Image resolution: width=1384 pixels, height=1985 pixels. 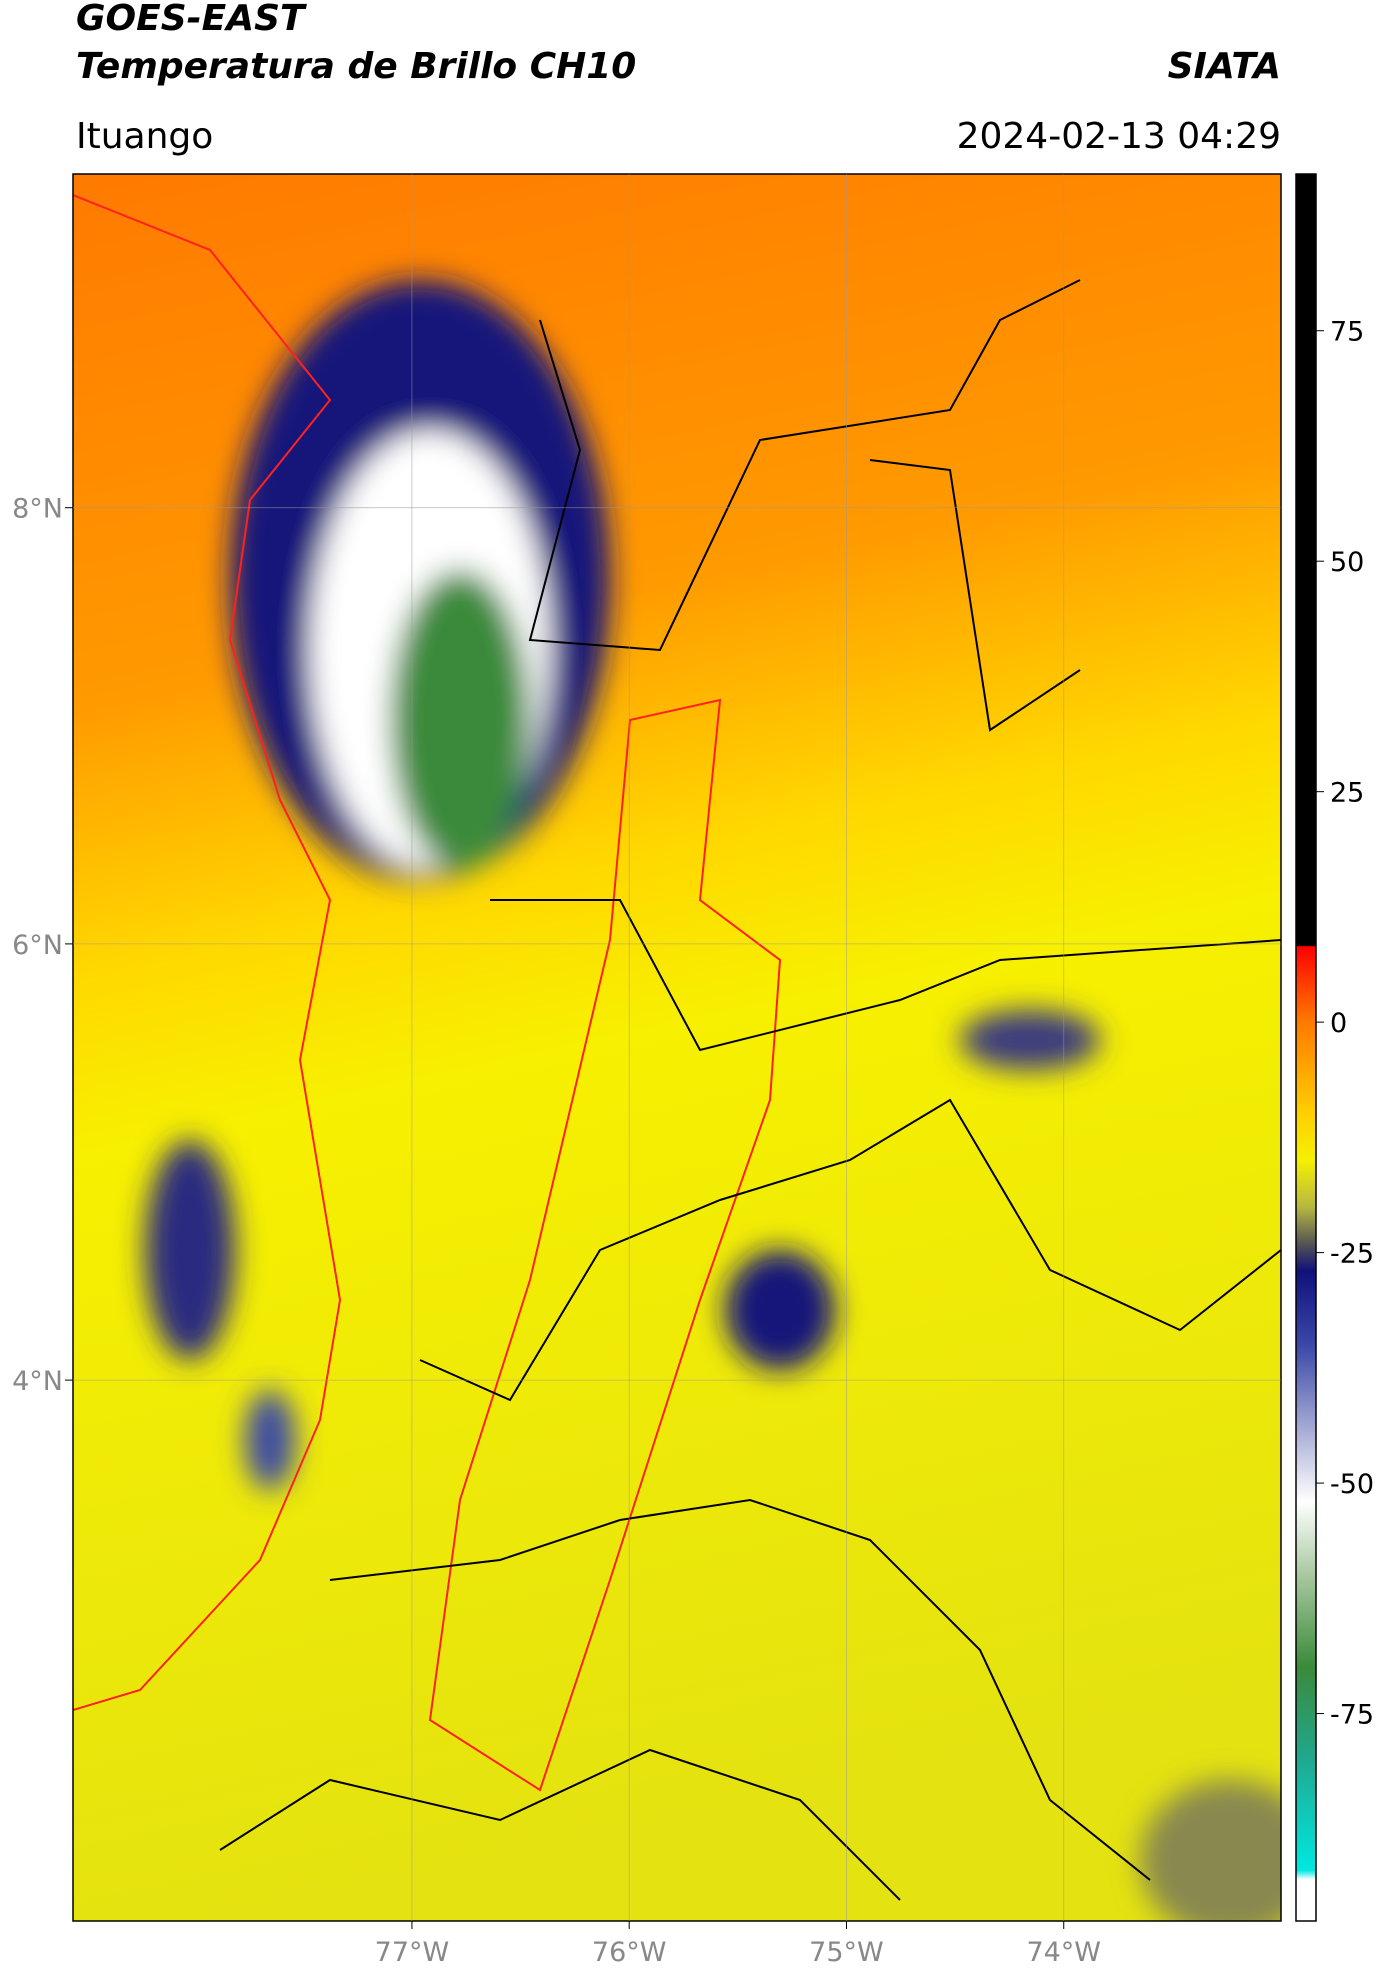 I want to click on colorbar-tick-label: 0, so click(x=1338, y=1023).